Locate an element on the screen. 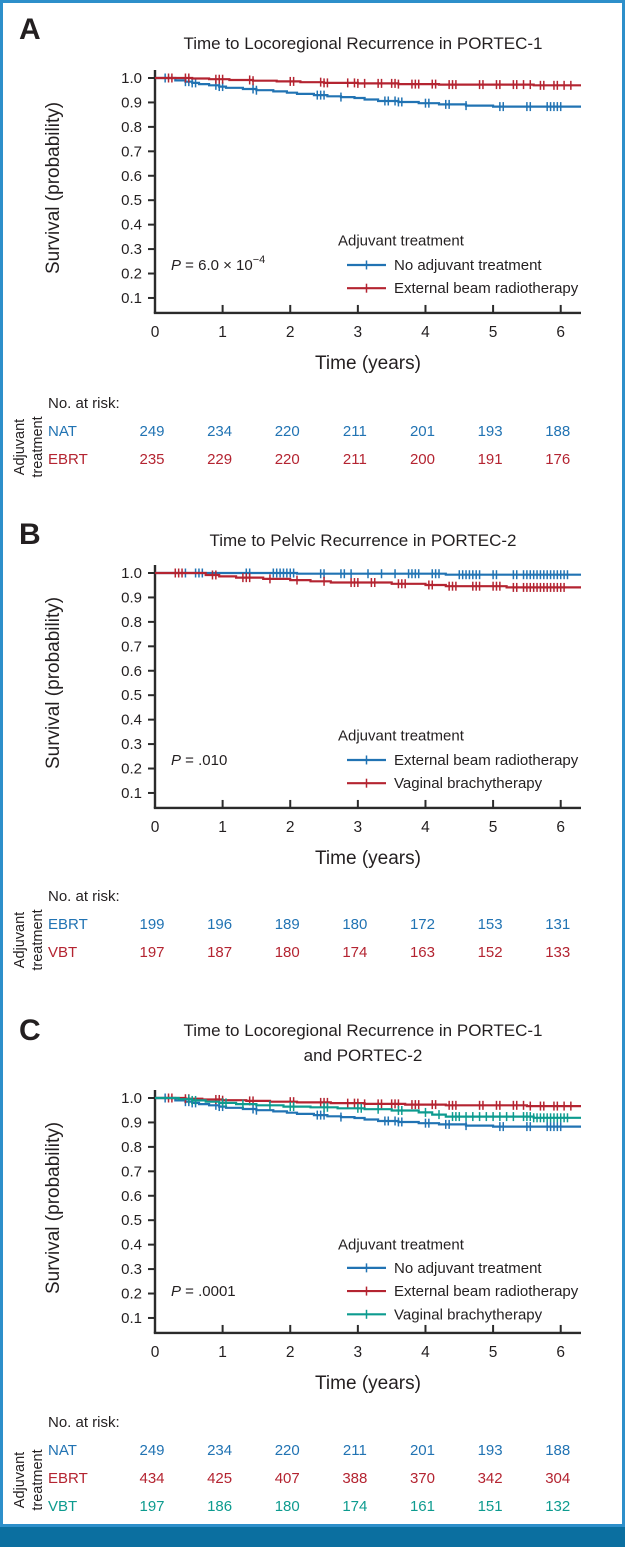  y-tick-label: 0.8 is located at coordinates (131, 1147).